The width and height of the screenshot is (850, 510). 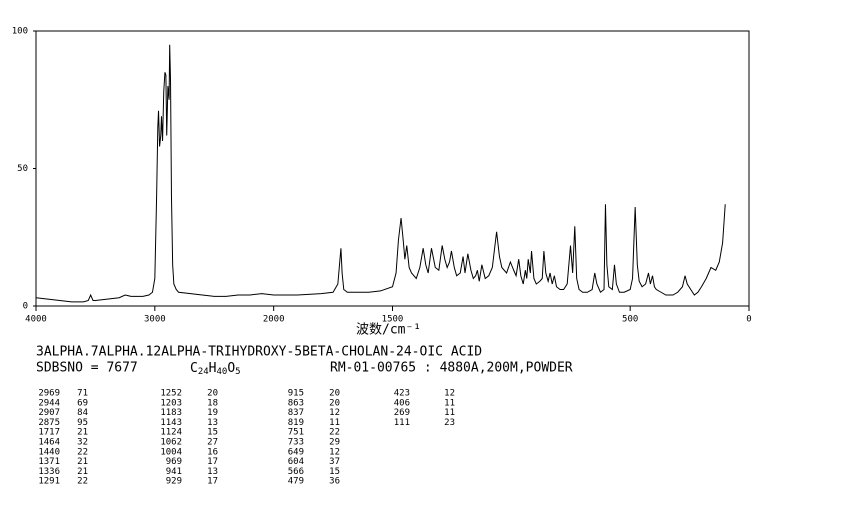 What do you see at coordinates (174, 462) in the screenshot?
I see `peak-wavenumber: 969` at bounding box center [174, 462].